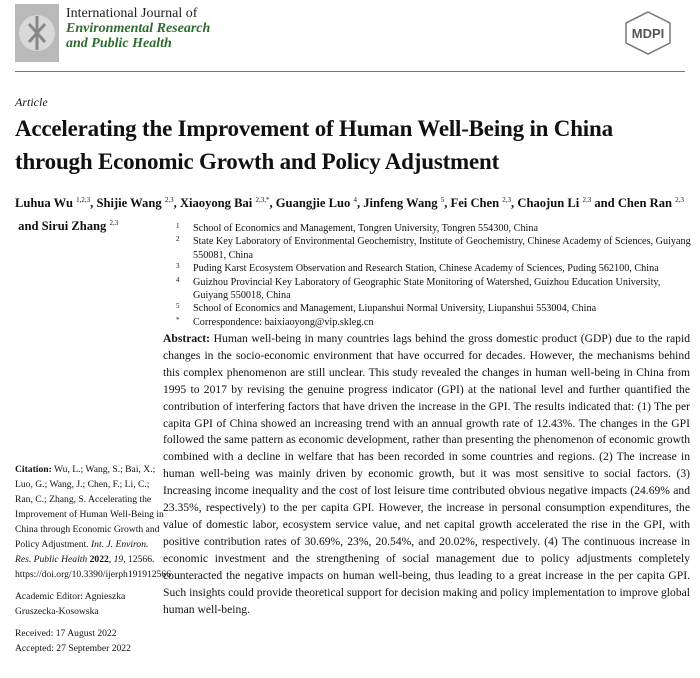 The height and width of the screenshot is (678, 700). I want to click on accepted-date: Accepted: 27 September 2022, so click(73, 648).